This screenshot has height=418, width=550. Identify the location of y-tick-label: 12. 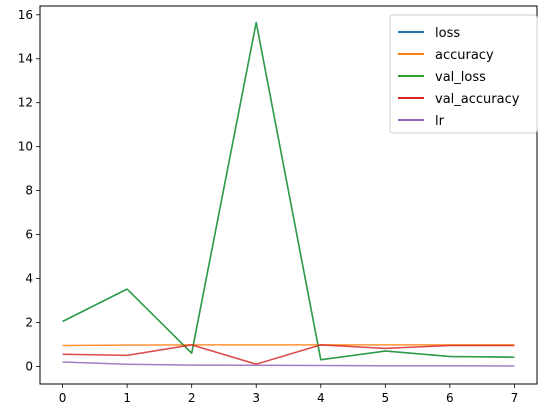
(25, 103).